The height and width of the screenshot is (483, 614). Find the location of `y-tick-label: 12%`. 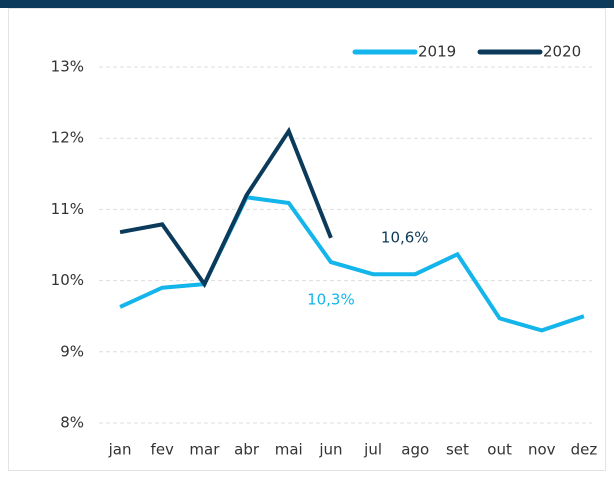

y-tick-label: 12% is located at coordinates (67, 138).